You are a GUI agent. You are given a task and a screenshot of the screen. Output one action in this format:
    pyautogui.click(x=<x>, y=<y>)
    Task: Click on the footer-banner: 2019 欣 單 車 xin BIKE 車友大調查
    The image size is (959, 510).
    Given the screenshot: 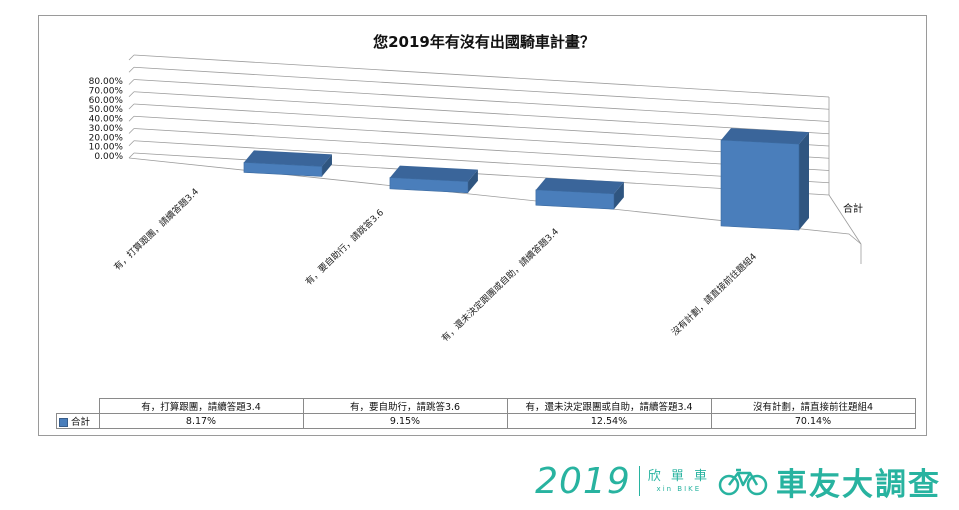 What is the action you would take?
    pyautogui.click(x=738, y=481)
    